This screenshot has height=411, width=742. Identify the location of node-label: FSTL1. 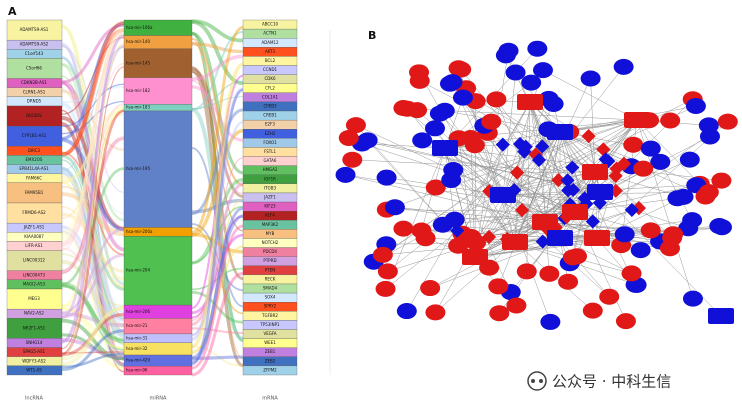
(270, 151).